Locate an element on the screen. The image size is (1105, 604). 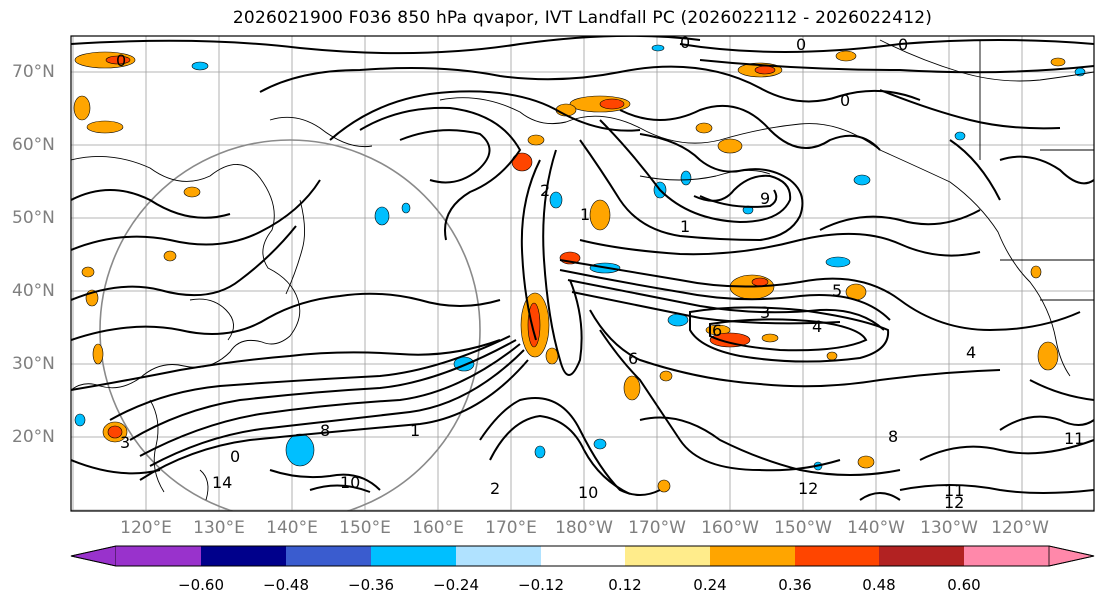
colorbar-tick-label: 0.60 is located at coordinates (964, 585).